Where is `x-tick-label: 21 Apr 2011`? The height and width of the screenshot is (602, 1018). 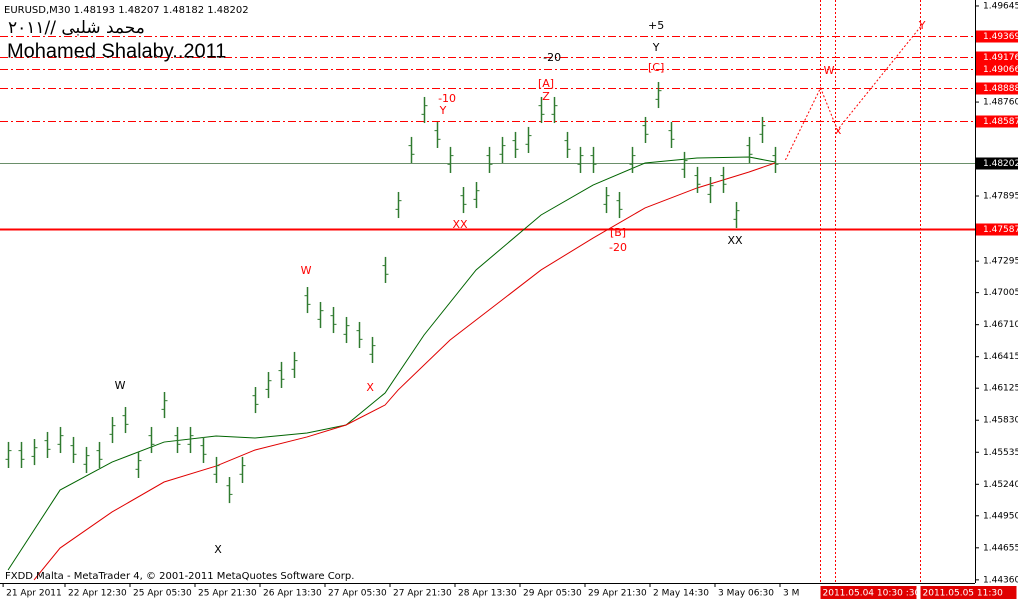
x-tick-label: 21 Apr 2011 is located at coordinates (34, 594).